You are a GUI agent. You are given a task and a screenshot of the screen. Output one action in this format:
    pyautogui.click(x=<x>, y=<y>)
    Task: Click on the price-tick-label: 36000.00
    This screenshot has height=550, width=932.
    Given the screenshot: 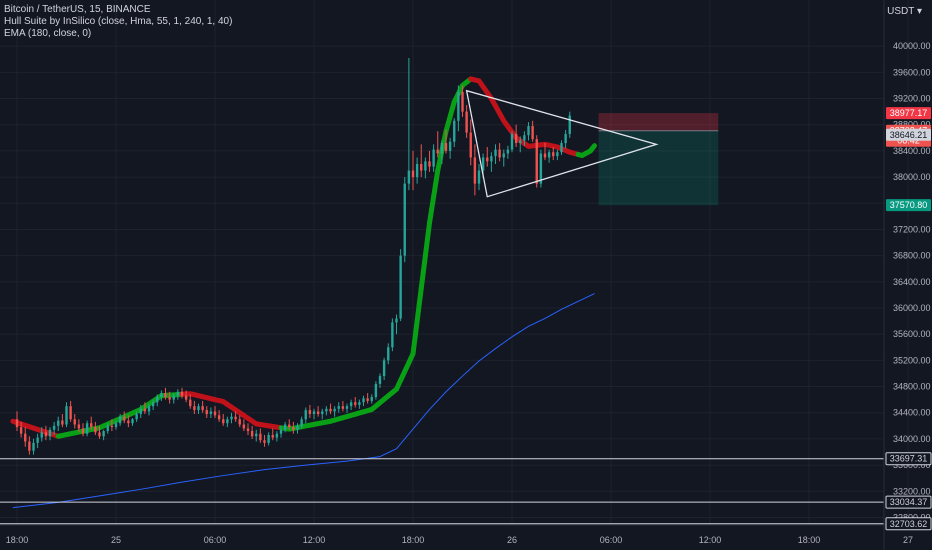 What is the action you would take?
    pyautogui.click(x=912, y=308)
    